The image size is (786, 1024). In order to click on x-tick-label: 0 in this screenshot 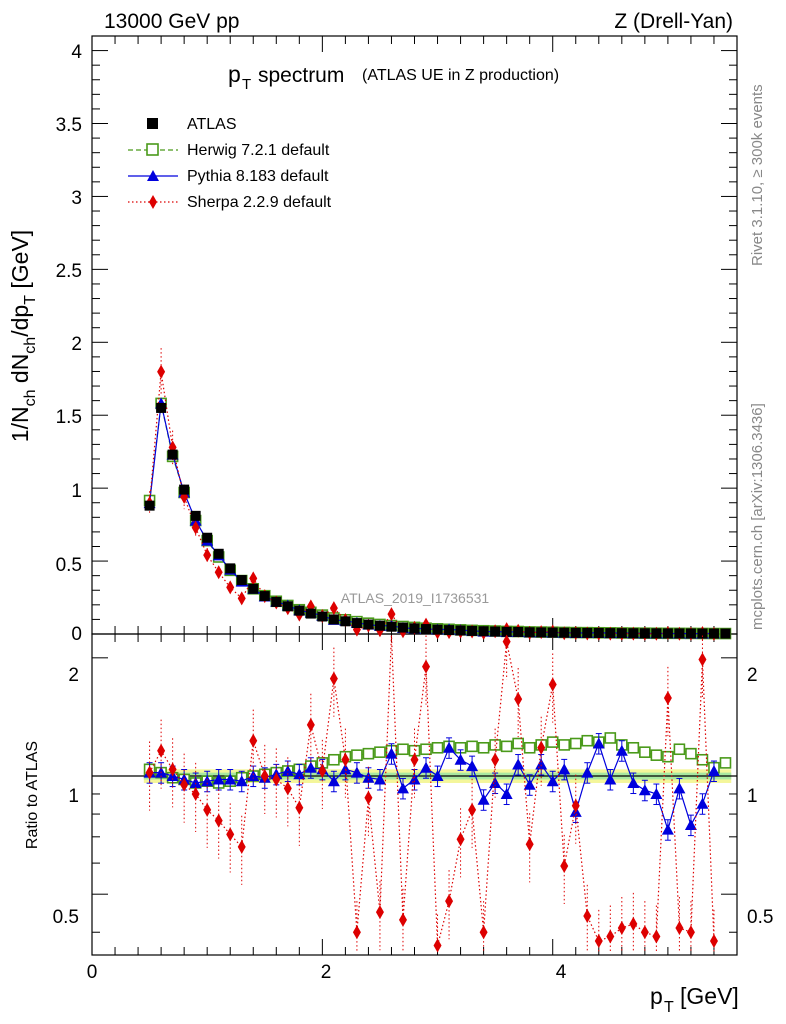, I will do `click(92, 972)`.